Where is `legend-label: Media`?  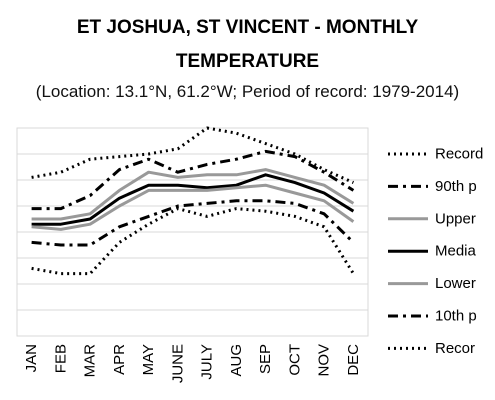
legend-label: Media is located at coordinates (456, 251).